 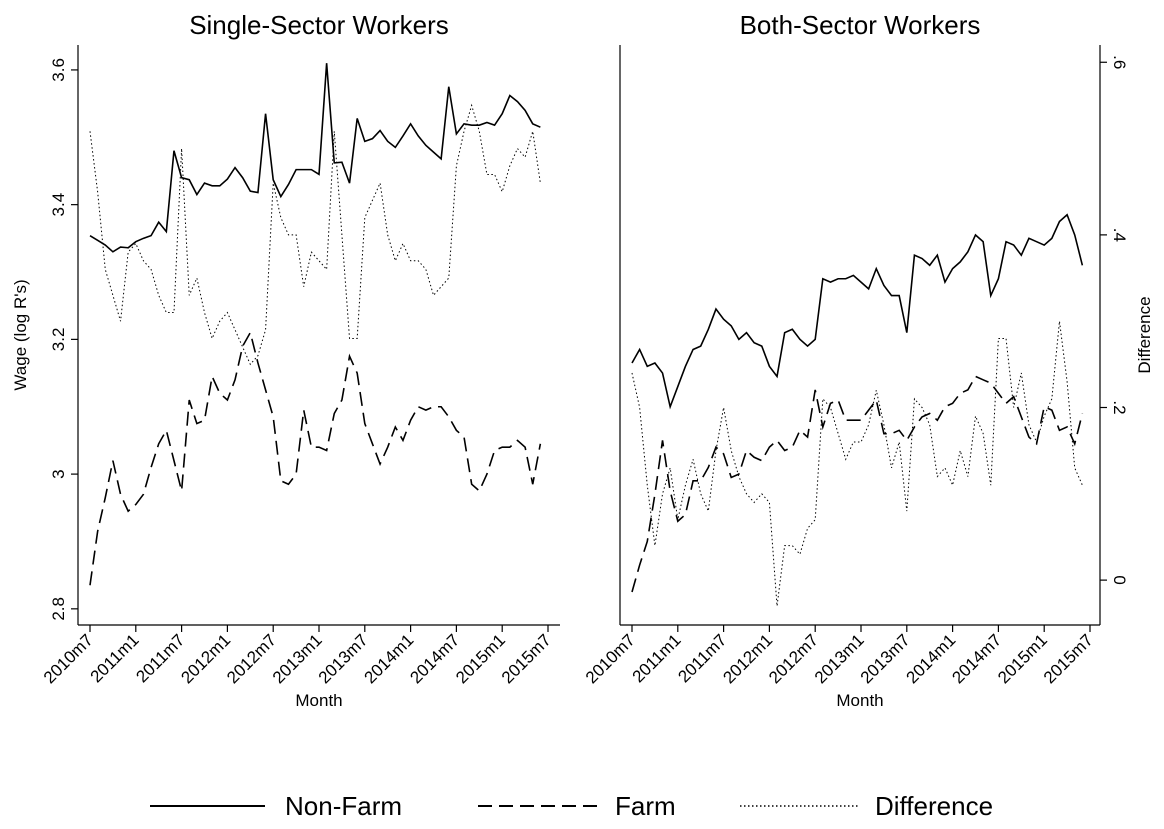 I want to click on y-tick-label: 3.6, so click(x=58, y=70).